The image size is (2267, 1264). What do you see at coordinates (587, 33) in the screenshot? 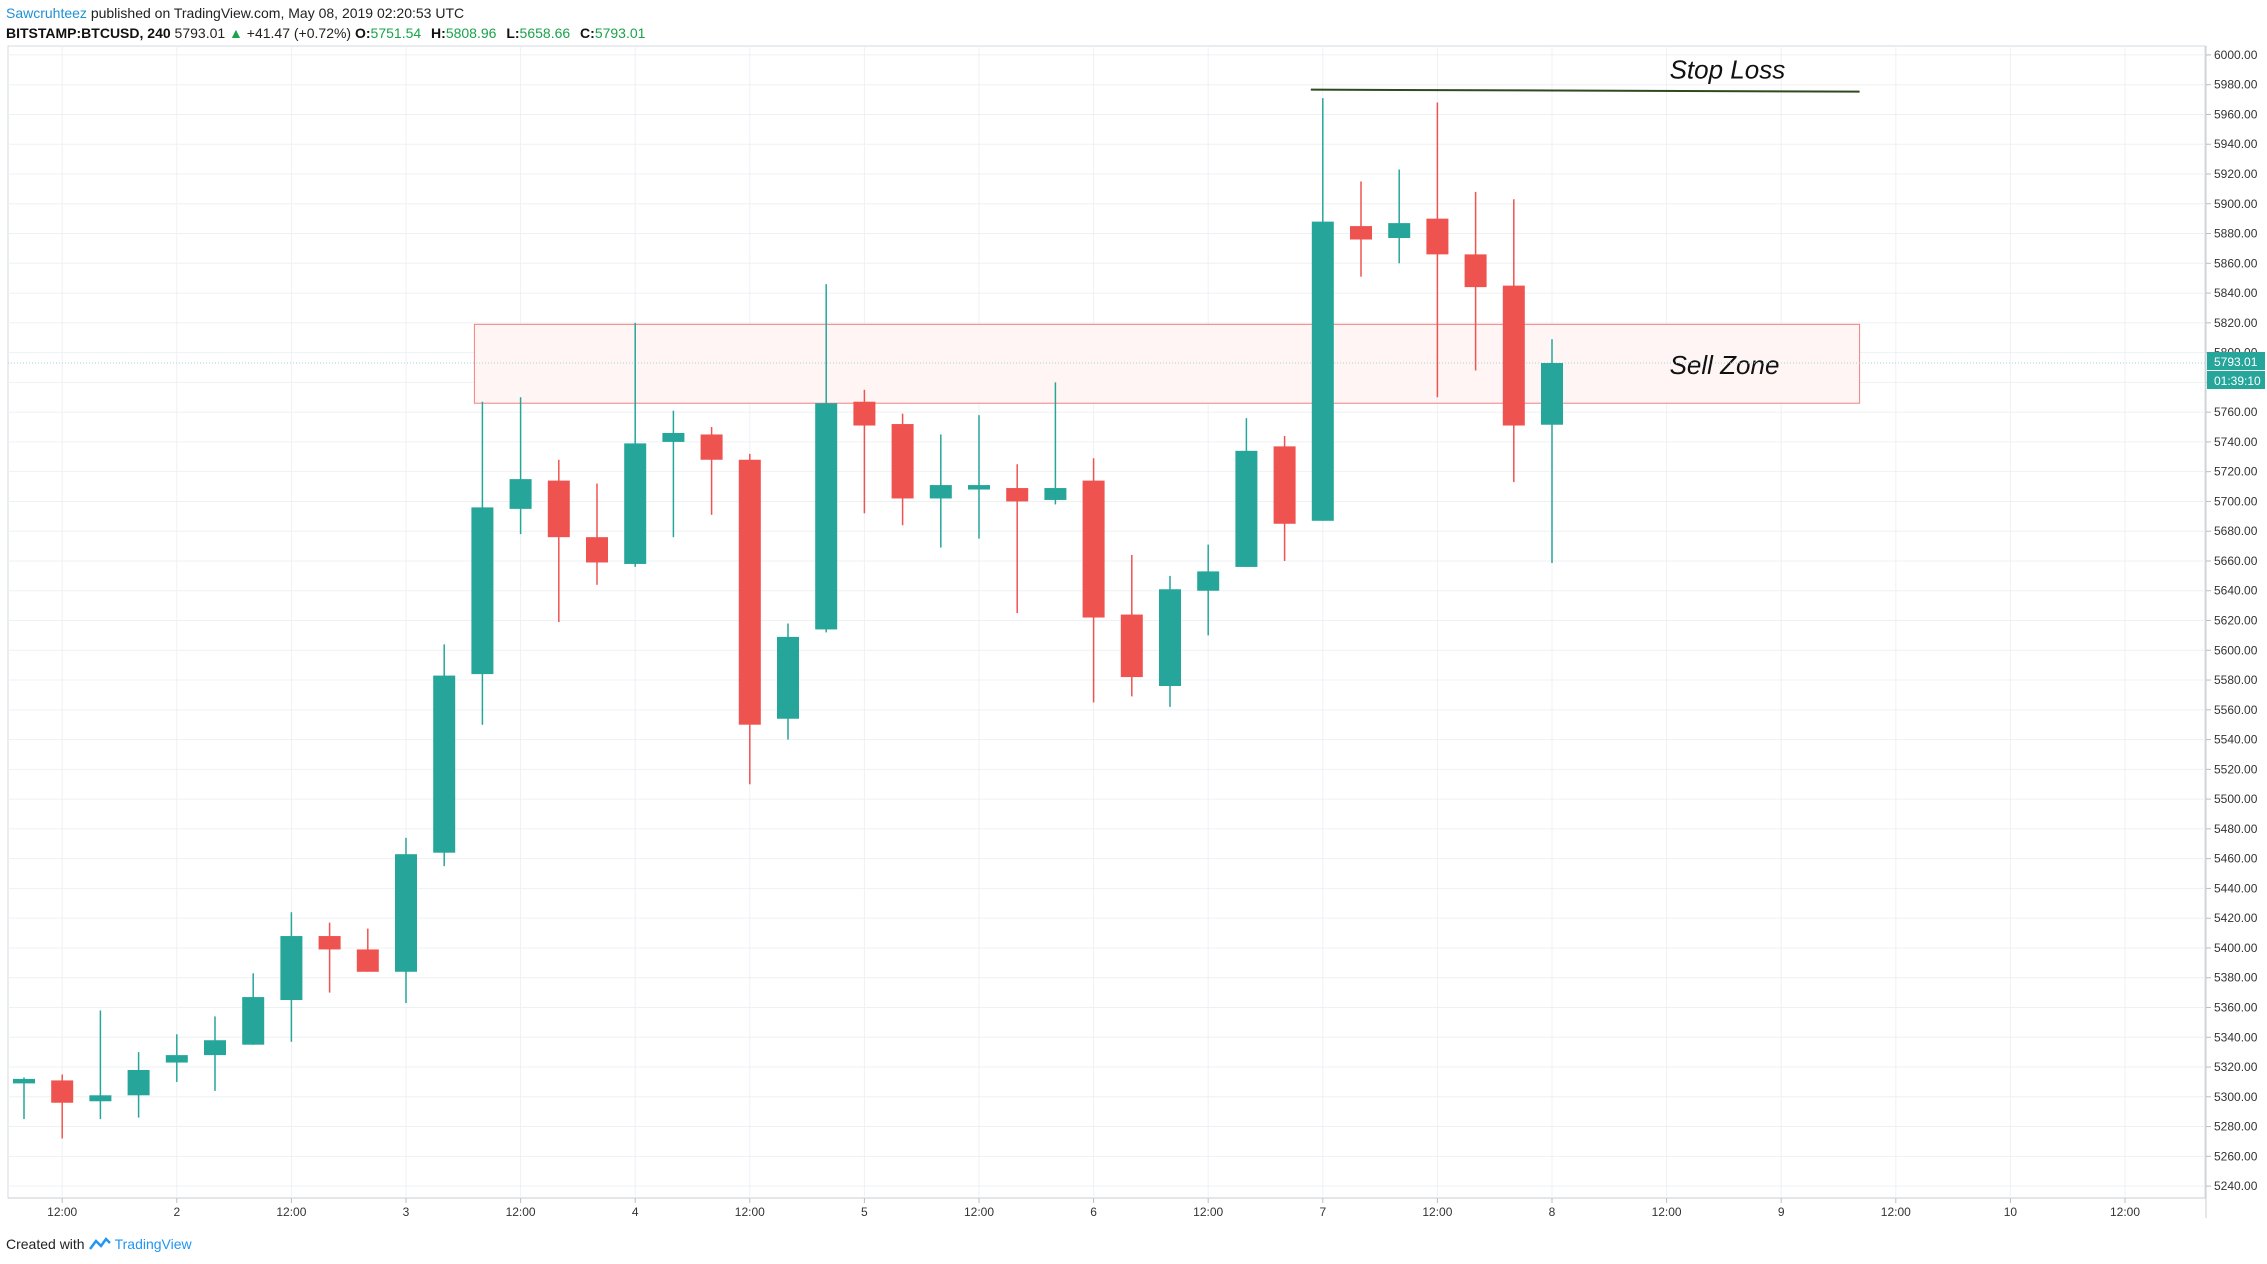
I see `close-label: C:` at bounding box center [587, 33].